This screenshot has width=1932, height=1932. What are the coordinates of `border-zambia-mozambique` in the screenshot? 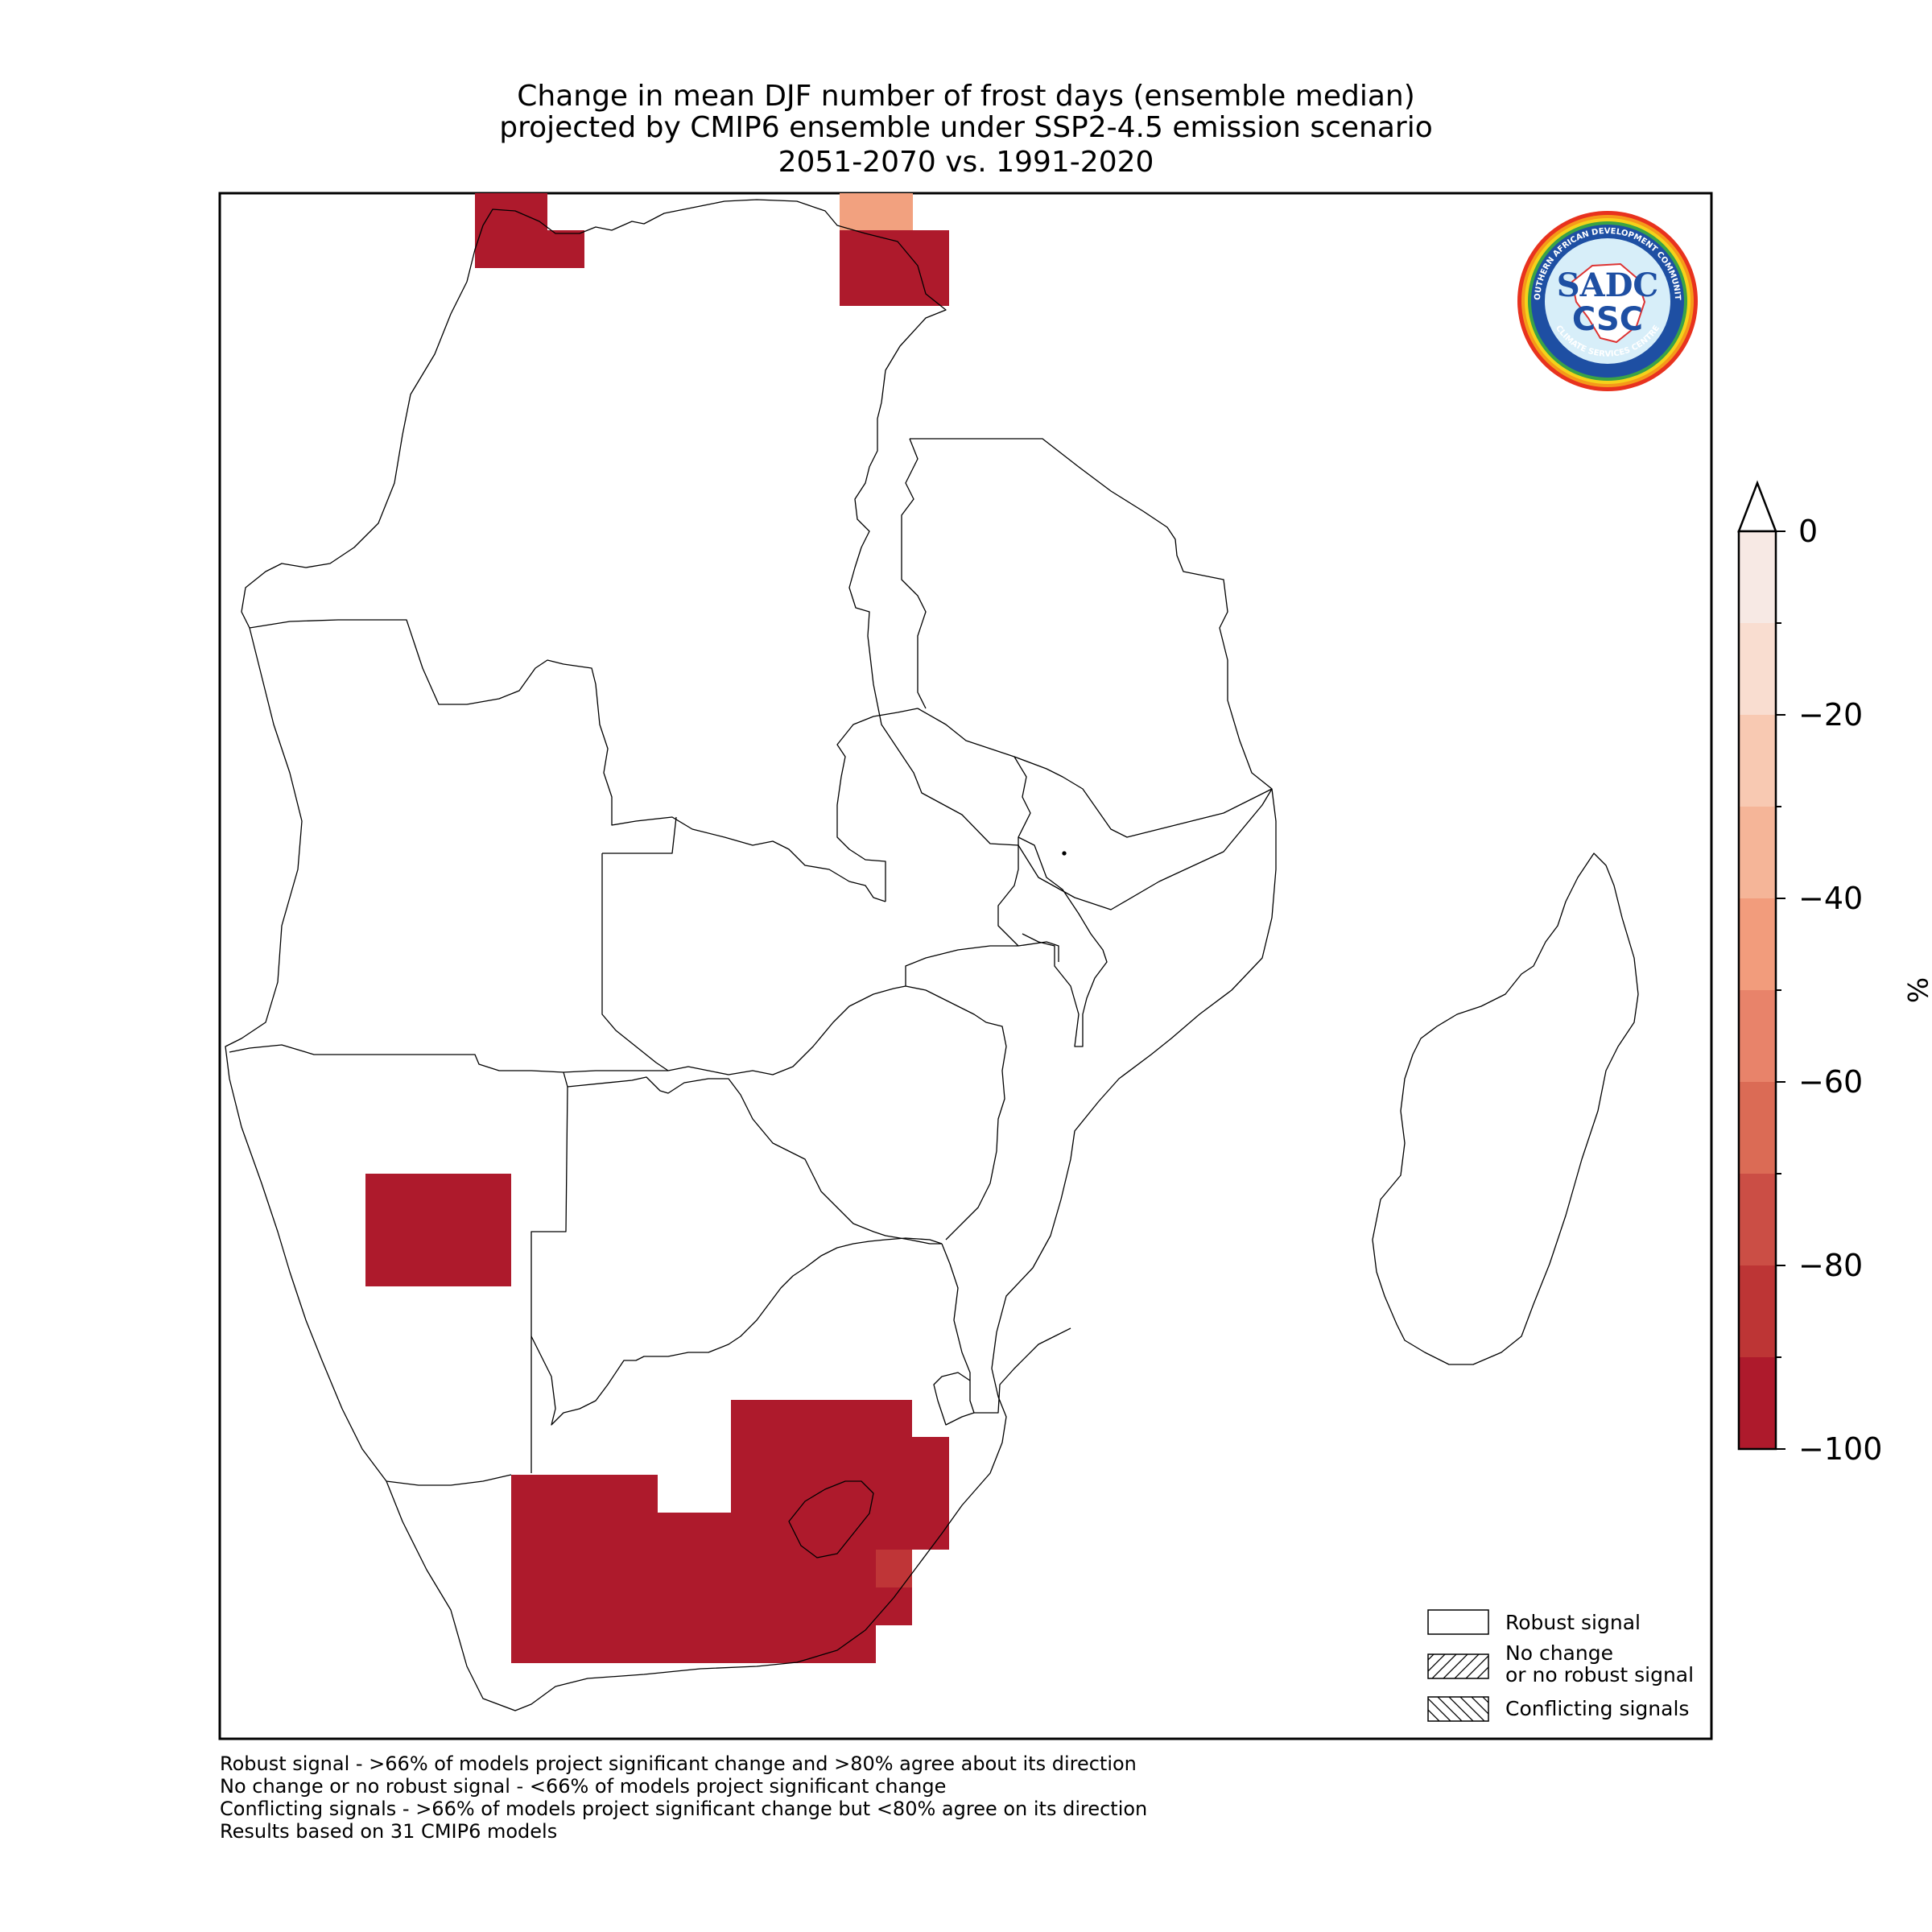 It's located at (982, 964).